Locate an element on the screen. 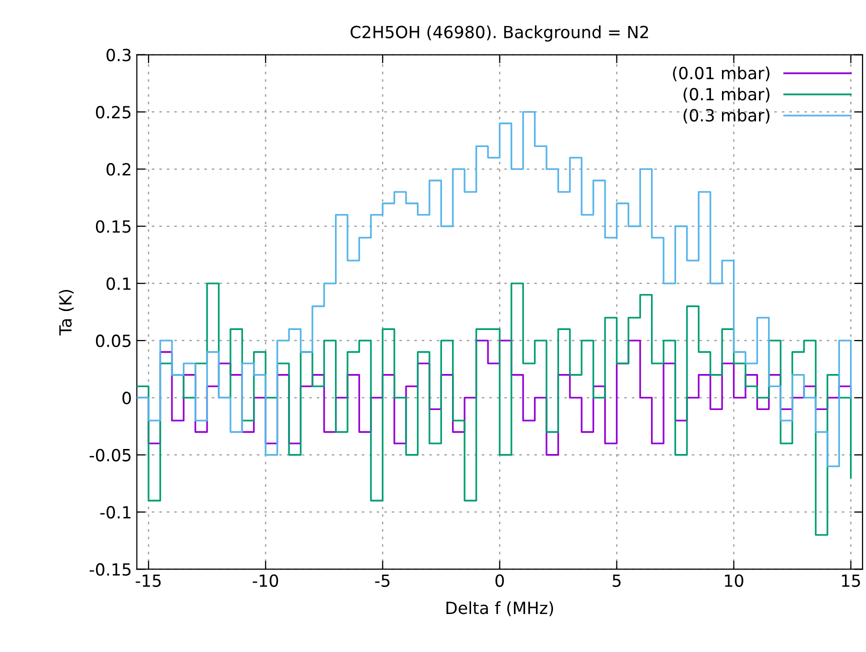 Image resolution: width=866 pixels, height=652 pixels. legend-label: (0.3 mbar) is located at coordinates (727, 116).